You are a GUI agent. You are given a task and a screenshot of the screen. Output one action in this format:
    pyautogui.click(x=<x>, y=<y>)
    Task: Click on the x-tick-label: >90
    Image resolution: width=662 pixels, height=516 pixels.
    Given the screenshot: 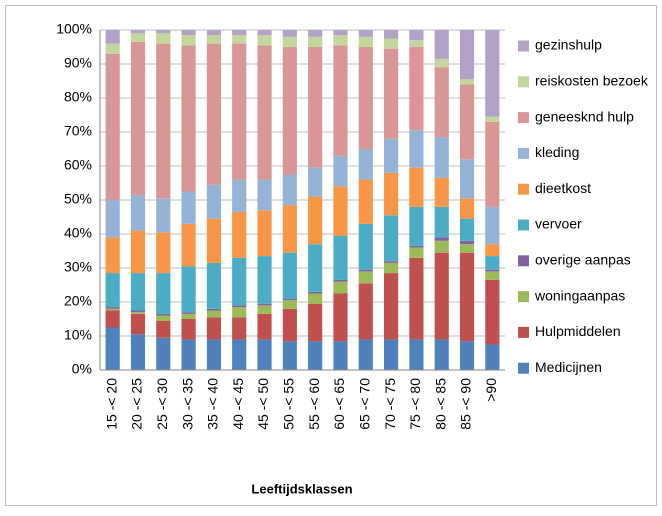 What is the action you would take?
    pyautogui.click(x=491, y=390)
    